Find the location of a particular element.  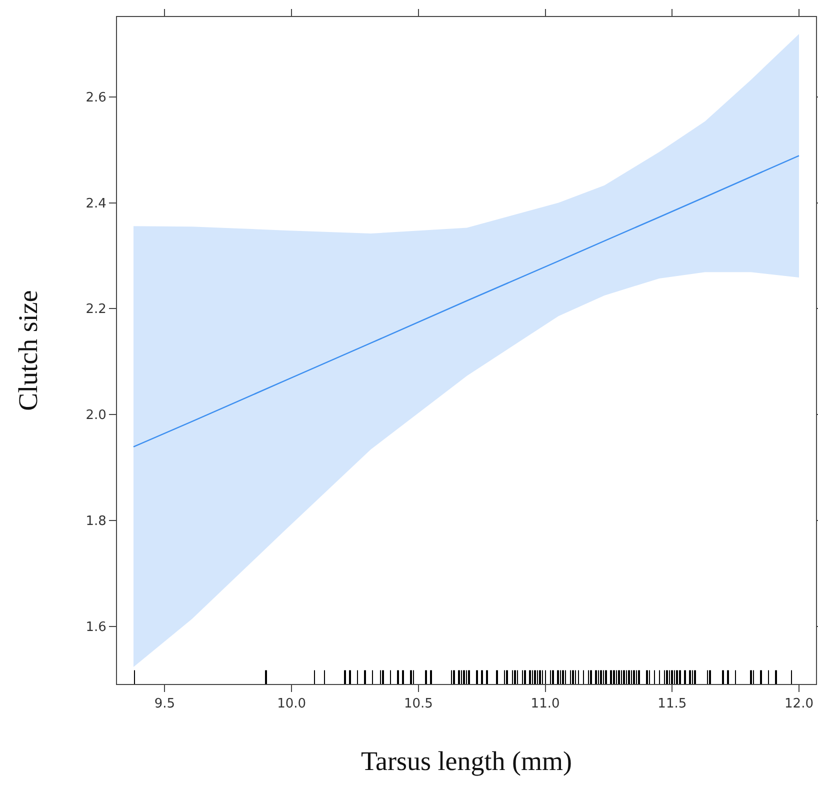

x-axis-title: Tarsus length (mm) is located at coordinates (466, 761).